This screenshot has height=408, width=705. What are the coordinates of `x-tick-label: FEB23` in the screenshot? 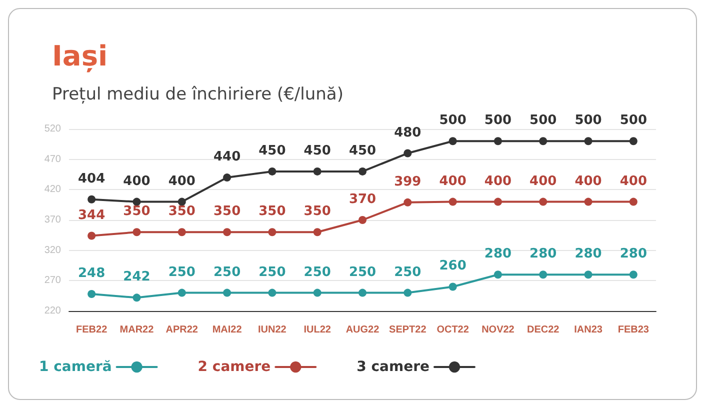 It's located at (634, 330).